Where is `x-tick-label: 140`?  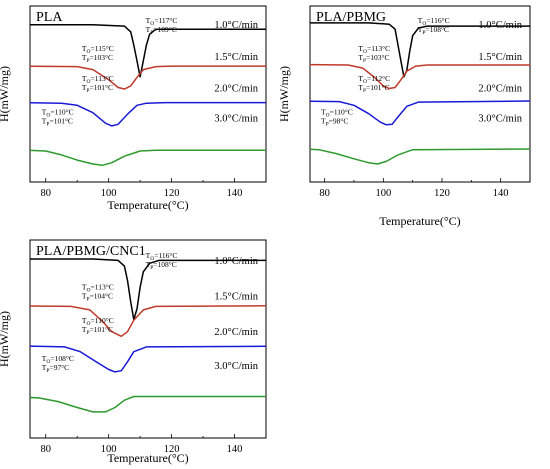 x-tick-label: 140 is located at coordinates (501, 193).